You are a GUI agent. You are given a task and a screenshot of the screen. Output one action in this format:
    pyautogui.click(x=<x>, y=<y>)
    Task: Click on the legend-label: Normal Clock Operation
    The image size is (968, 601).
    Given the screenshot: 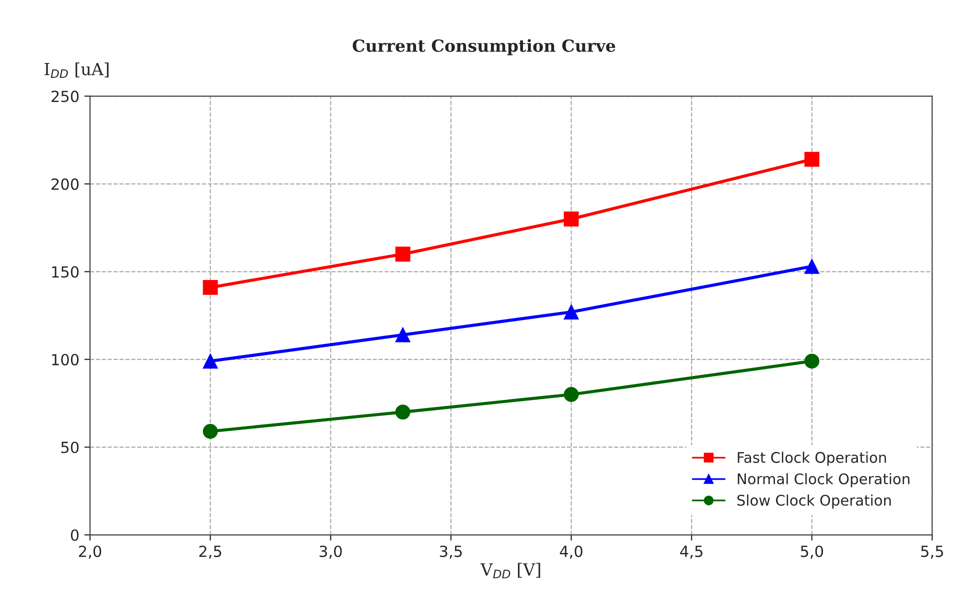 What is the action you would take?
    pyautogui.click(x=824, y=480)
    